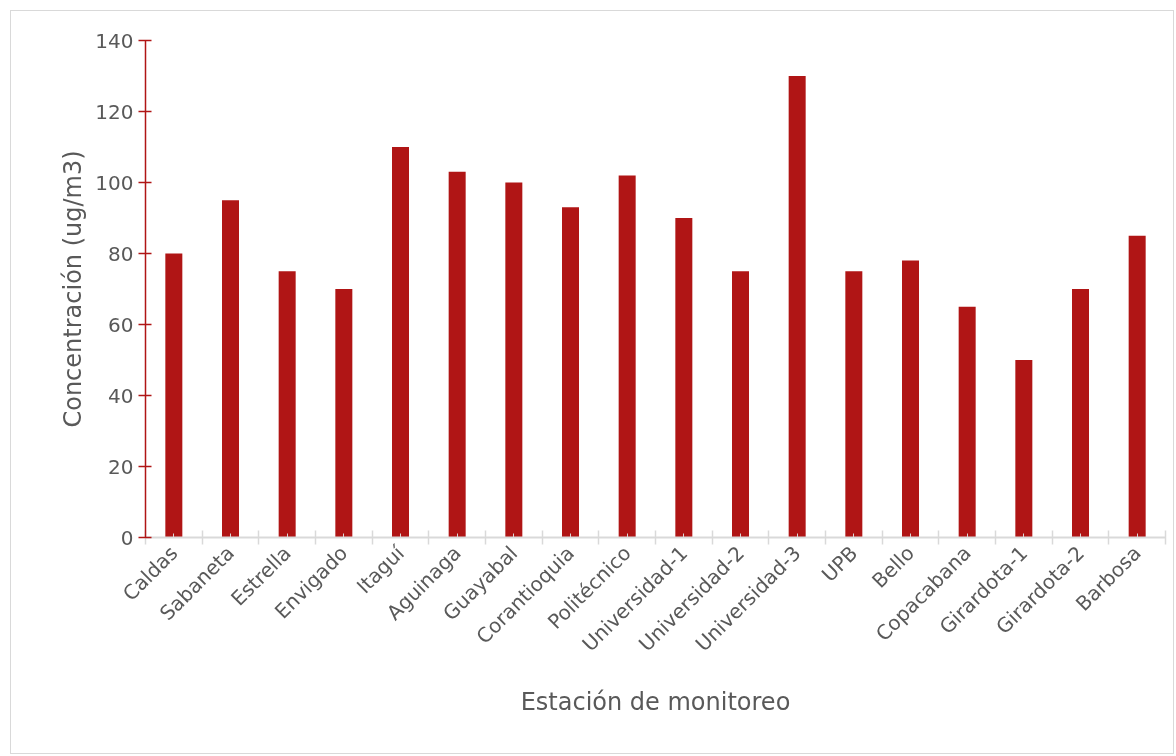 The height and width of the screenshot is (756, 1176). What do you see at coordinates (127, 537) in the screenshot?
I see `y-tick-label: 0` at bounding box center [127, 537].